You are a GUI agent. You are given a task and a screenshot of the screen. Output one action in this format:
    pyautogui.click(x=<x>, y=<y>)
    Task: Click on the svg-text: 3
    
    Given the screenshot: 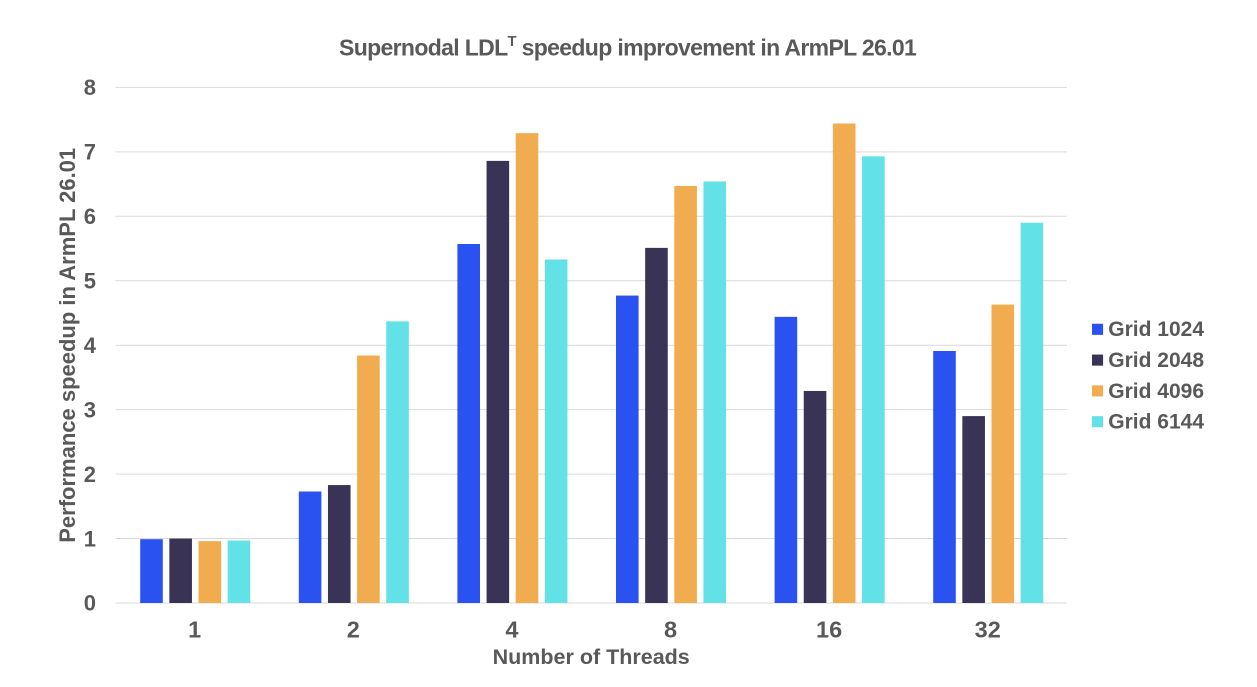 What is the action you would take?
    pyautogui.click(x=90, y=409)
    